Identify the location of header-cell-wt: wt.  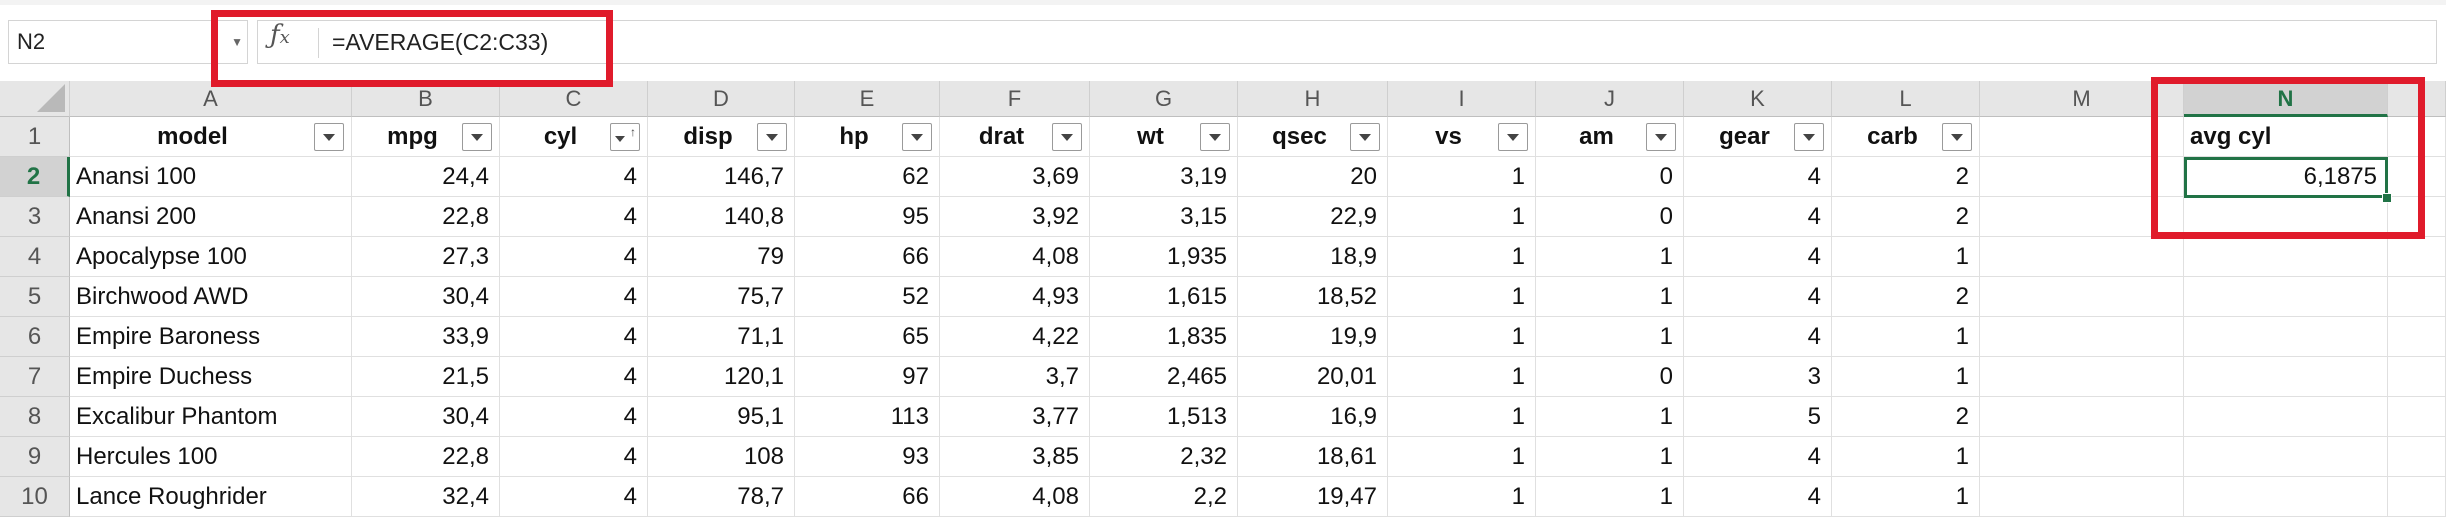
(1164, 137).